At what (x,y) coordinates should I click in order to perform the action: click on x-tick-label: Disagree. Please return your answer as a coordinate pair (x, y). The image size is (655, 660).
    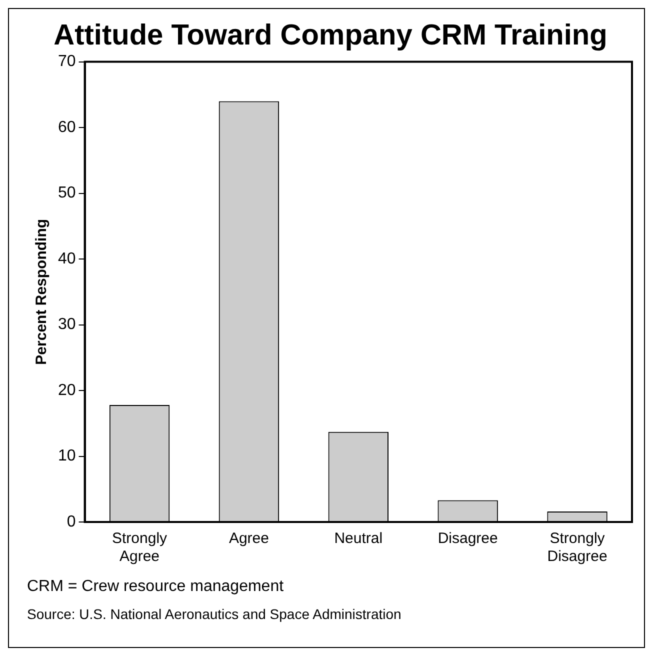
    Looking at the image, I should click on (468, 539).